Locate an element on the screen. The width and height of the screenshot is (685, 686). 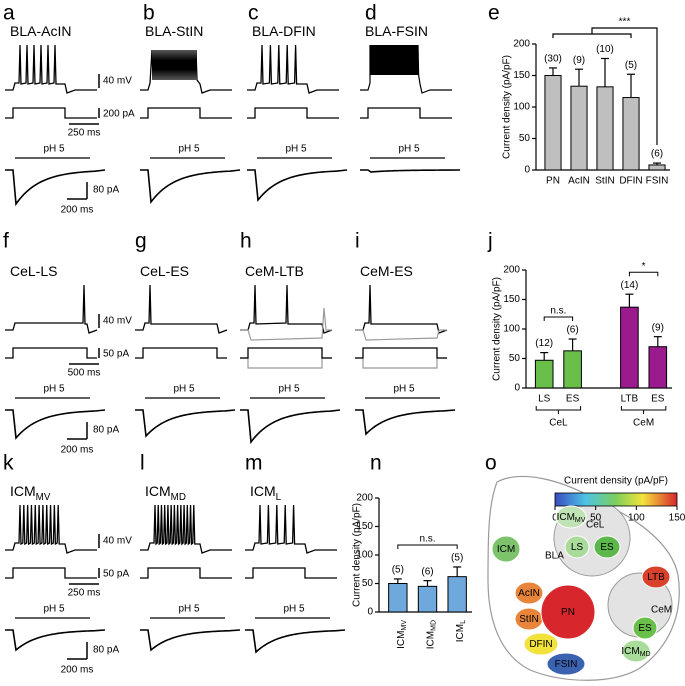
node-label-main: DFIN is located at coordinates (540, 644).